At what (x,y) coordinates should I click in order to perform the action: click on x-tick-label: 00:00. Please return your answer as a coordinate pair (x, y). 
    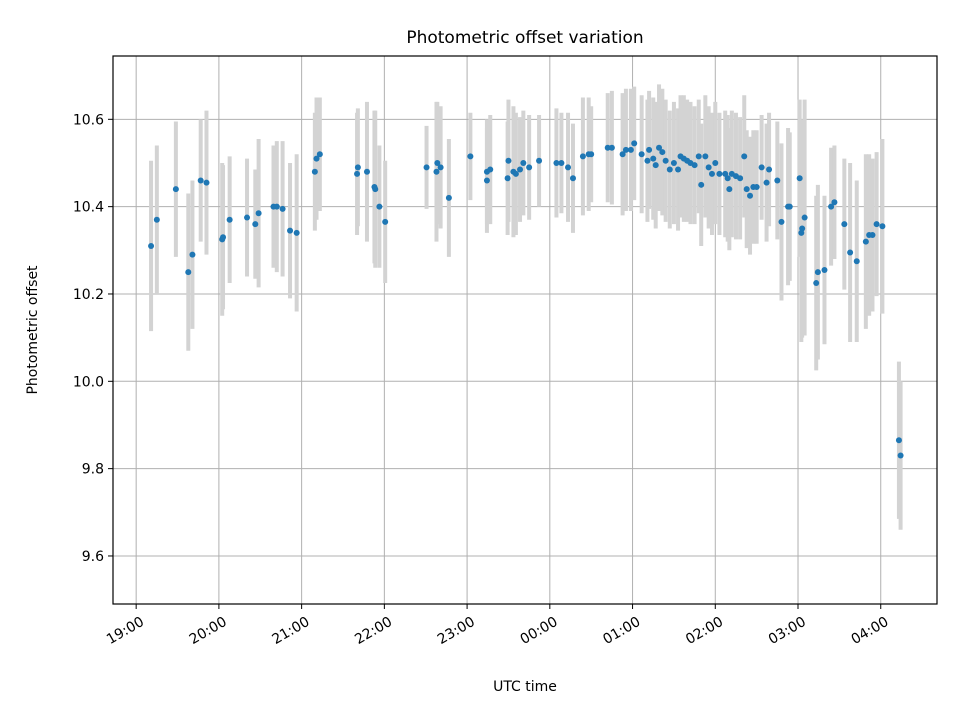
    Looking at the image, I should click on (539, 631).